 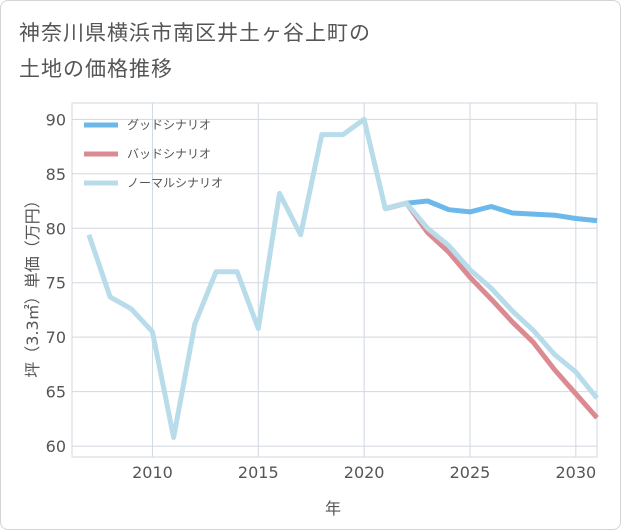 What do you see at coordinates (96, 69) in the screenshot?
I see `chart-title-line-2: 土地の価格推移` at bounding box center [96, 69].